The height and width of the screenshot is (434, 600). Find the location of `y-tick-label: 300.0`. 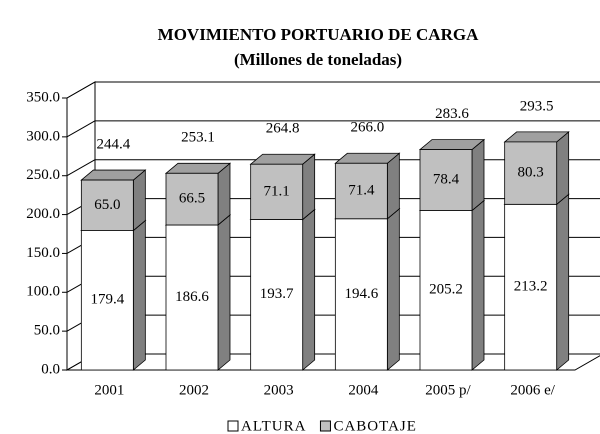

y-tick-label: 300.0 is located at coordinates (43, 136).